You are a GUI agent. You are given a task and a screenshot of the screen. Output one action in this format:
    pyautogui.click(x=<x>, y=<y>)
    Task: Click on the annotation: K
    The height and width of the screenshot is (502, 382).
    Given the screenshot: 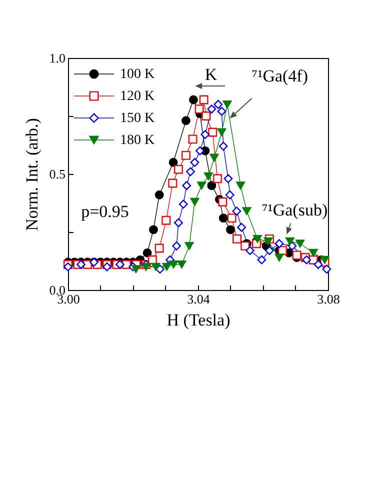 What is the action you would take?
    pyautogui.click(x=211, y=74)
    